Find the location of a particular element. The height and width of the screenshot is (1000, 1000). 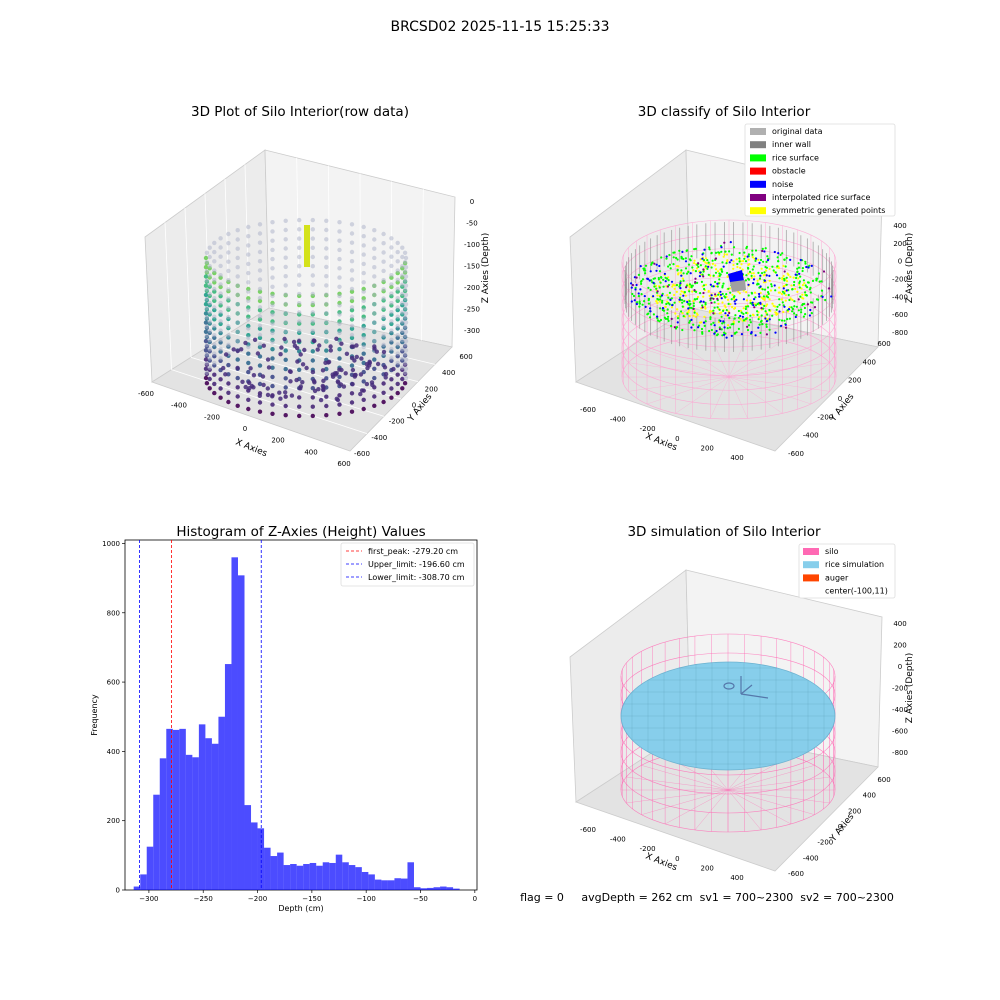

sim-x-tick: 200 is located at coordinates (707, 868).